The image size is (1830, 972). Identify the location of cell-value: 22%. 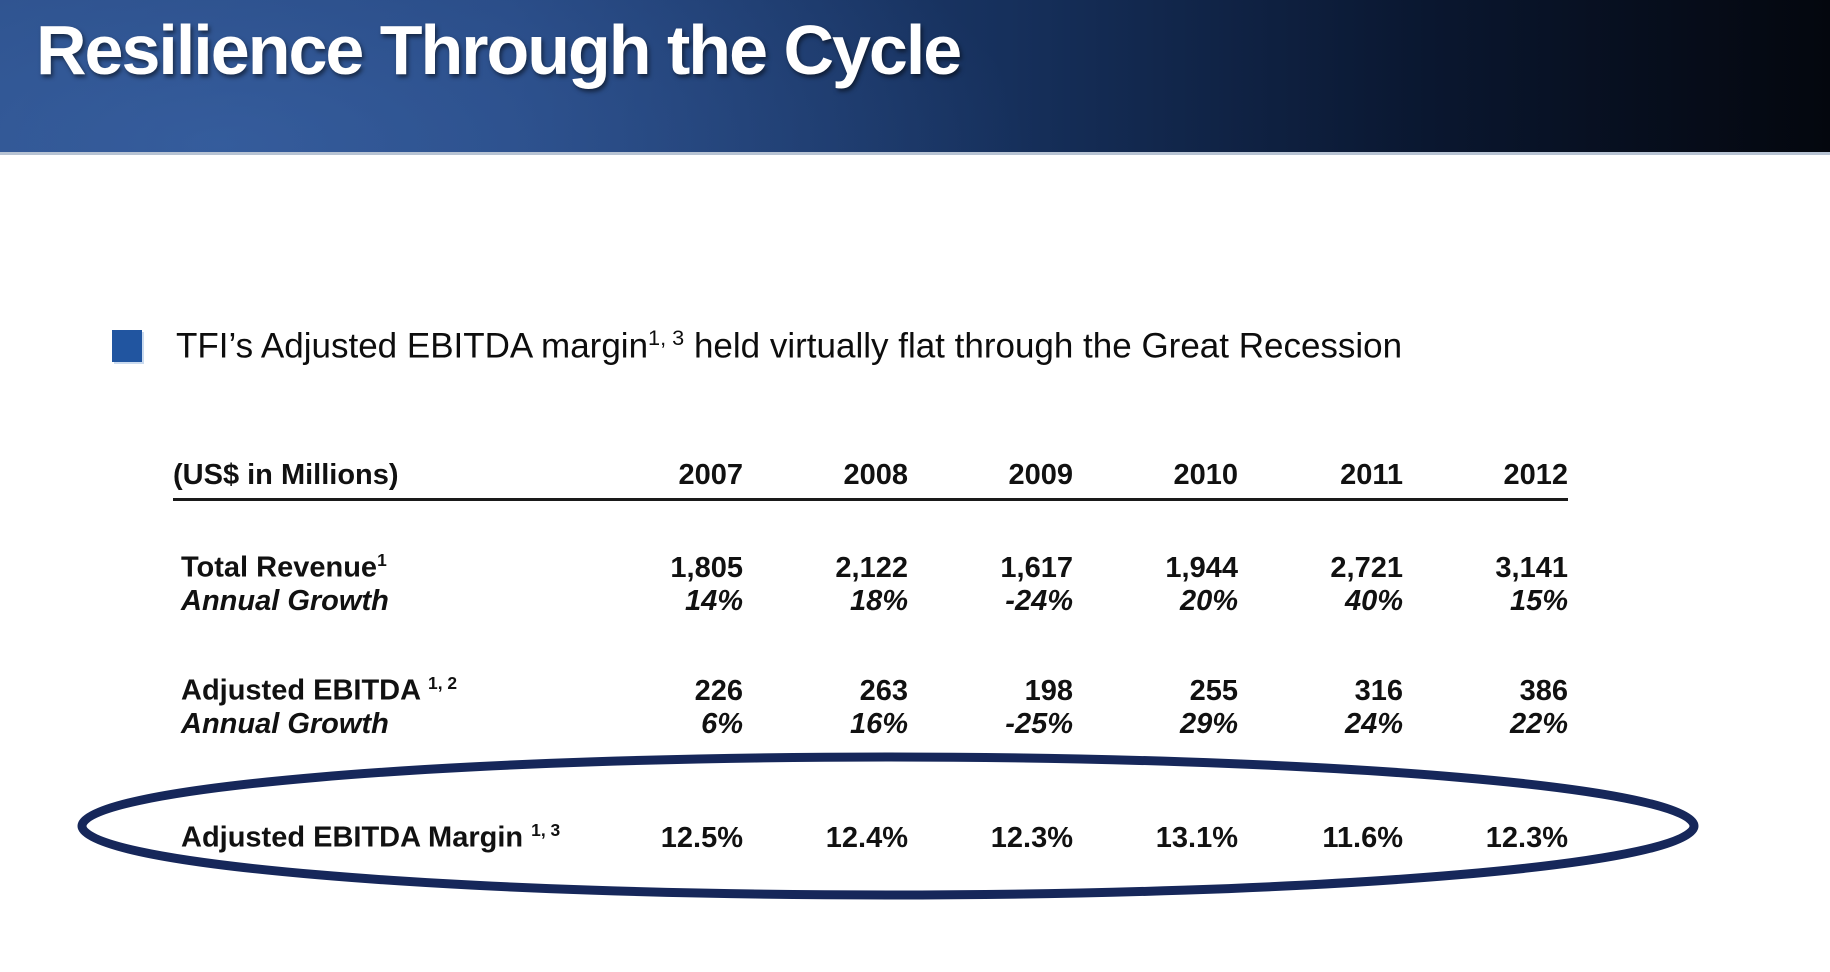
(1538, 724).